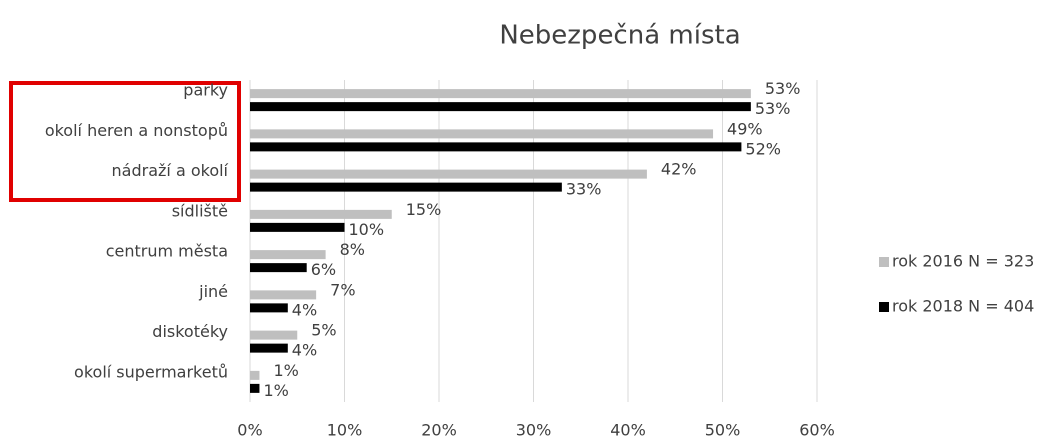  I want to click on x-tick-label: 0%, so click(249, 430).